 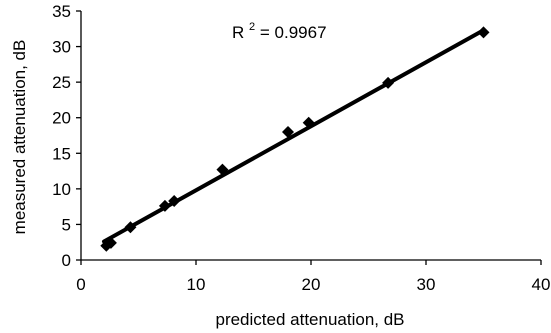 What do you see at coordinates (61, 153) in the screenshot?
I see `y-tick-label: 15` at bounding box center [61, 153].